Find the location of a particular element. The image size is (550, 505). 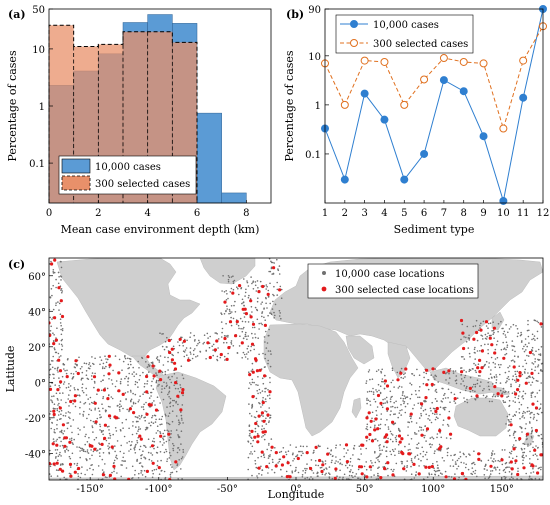

panel-c-legend-box is located at coordinates (393, 281).